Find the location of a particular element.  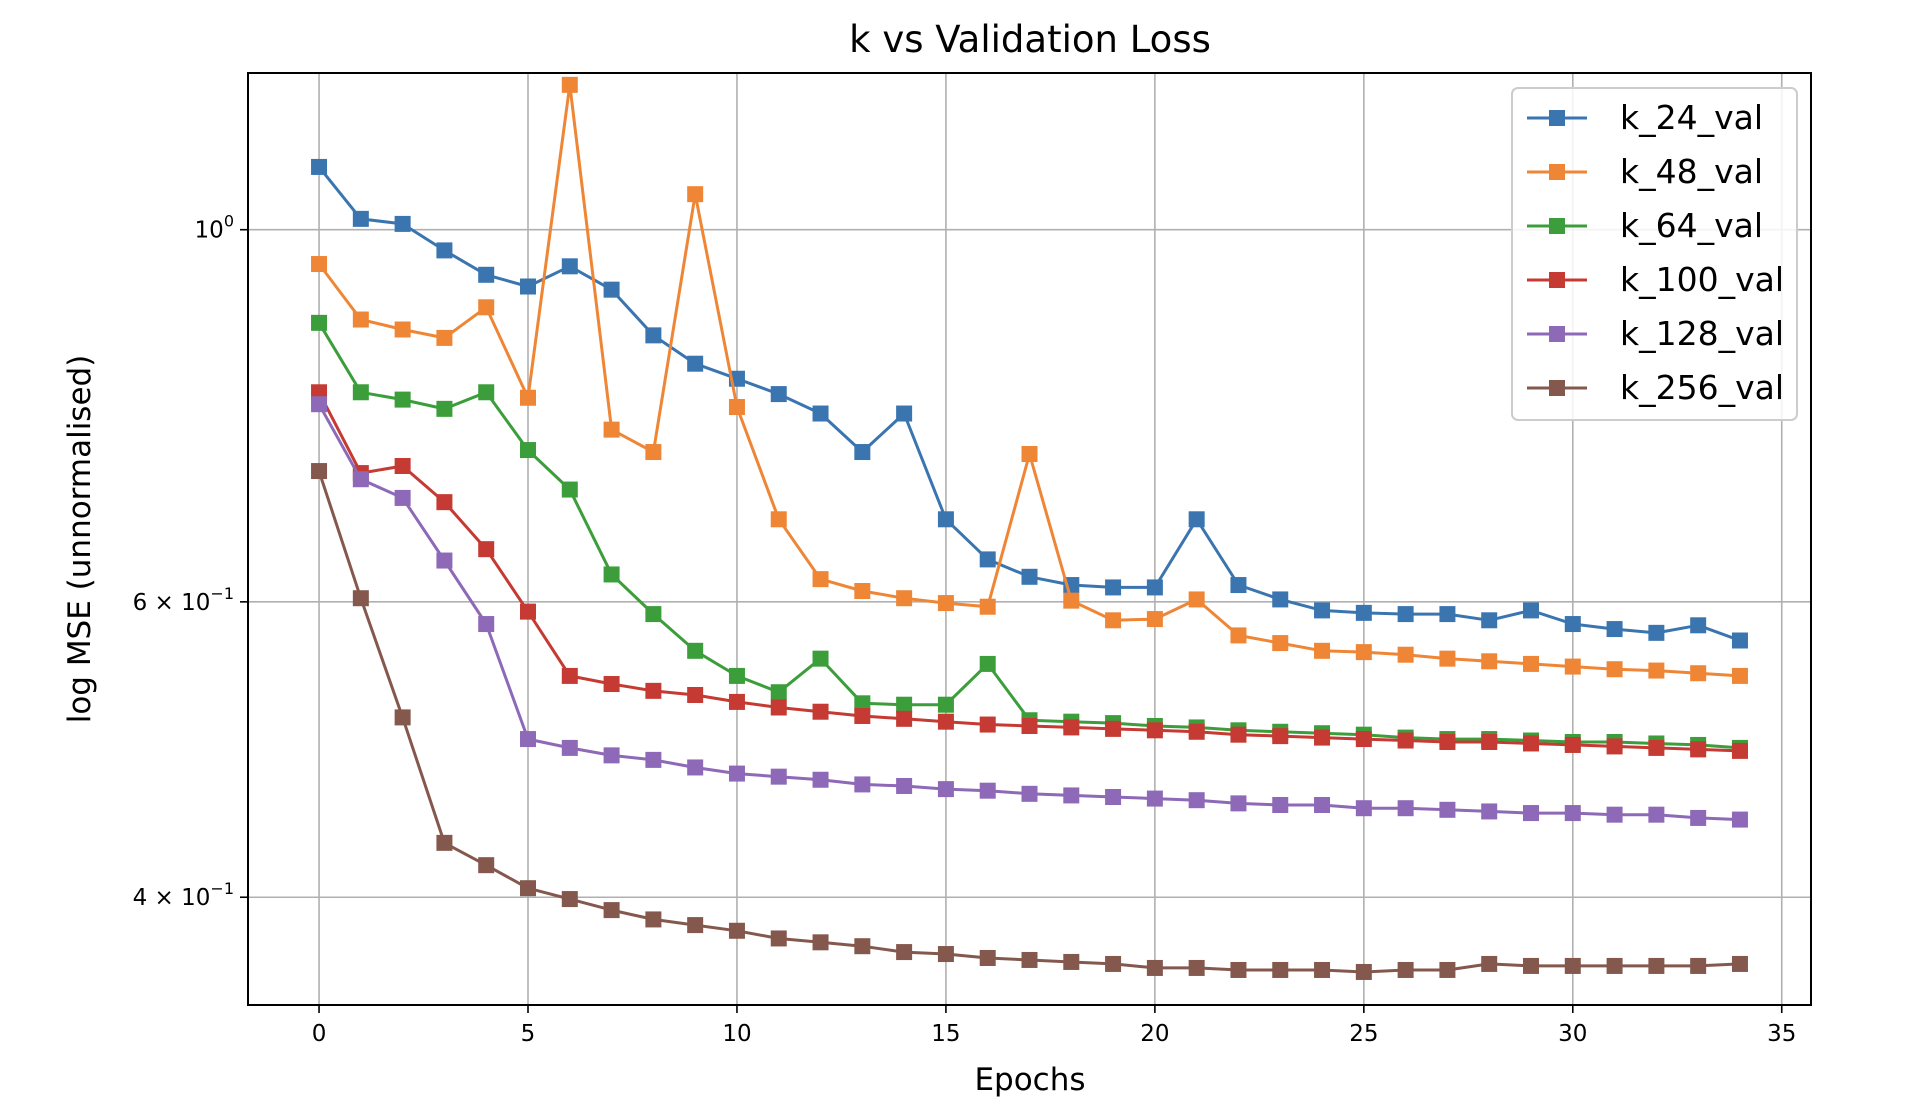

legend-item: k_128_val is located at coordinates (1655, 333).